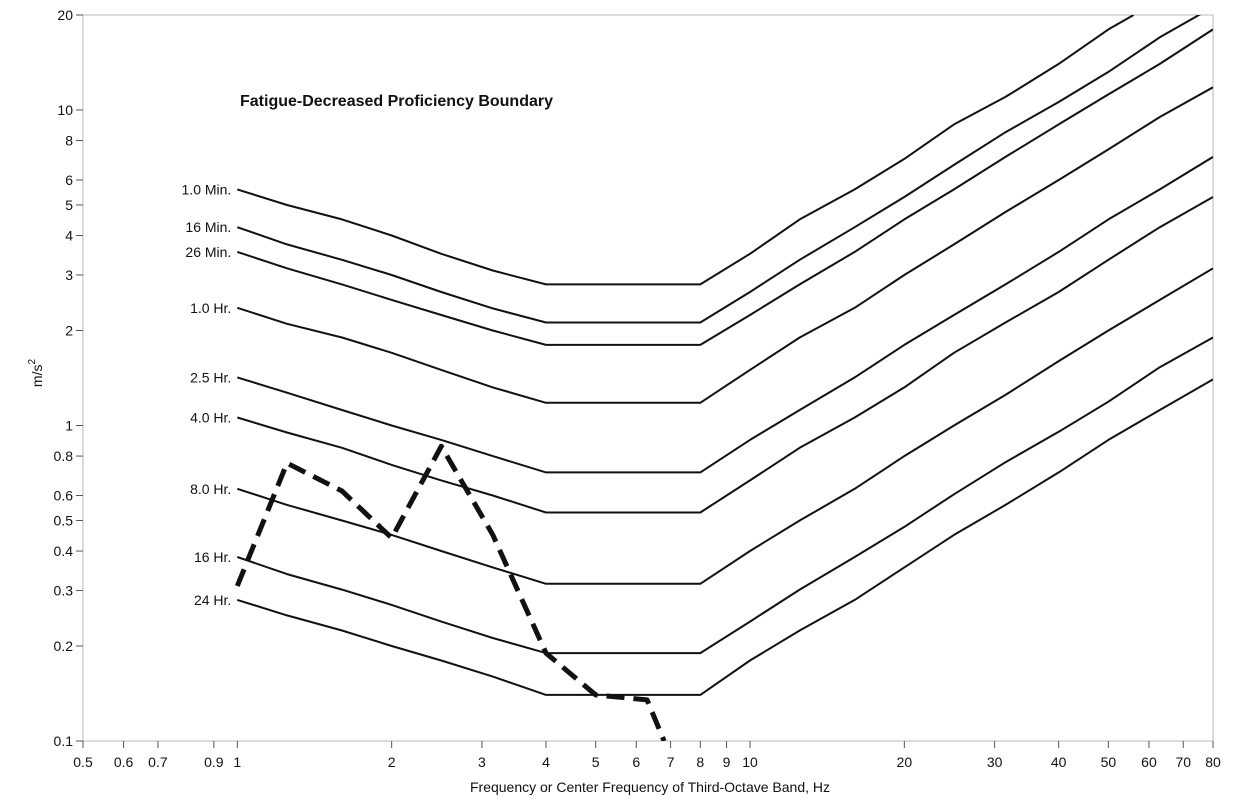 The image size is (1234, 799). I want to click on curve-label-4-0-hr: 4.0 Hr., so click(210, 418).